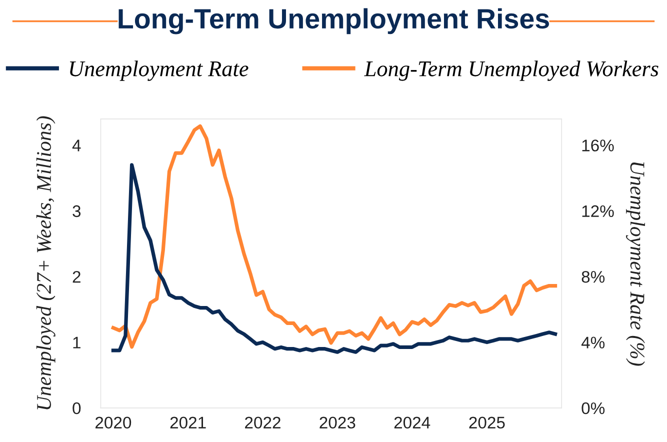 Image resolution: width=667 pixels, height=442 pixels. Describe the element at coordinates (159, 70) in the screenshot. I see `legend-label: Unemployment Rate` at that location.